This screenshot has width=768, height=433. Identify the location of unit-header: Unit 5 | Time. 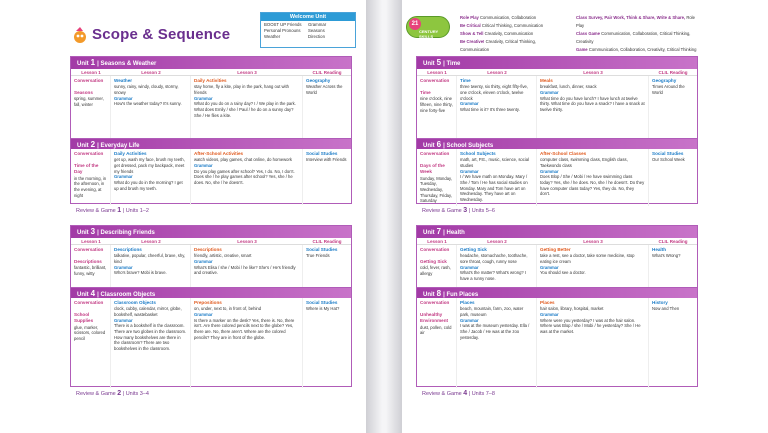
(557, 63).